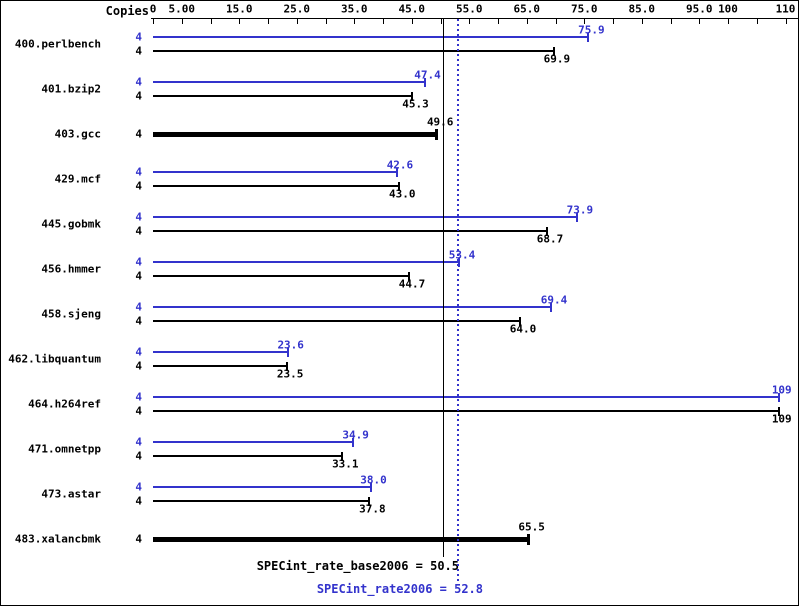 The width and height of the screenshot is (799, 606). What do you see at coordinates (781, 390) in the screenshot?
I see `peak-value-label: 109` at bounding box center [781, 390].